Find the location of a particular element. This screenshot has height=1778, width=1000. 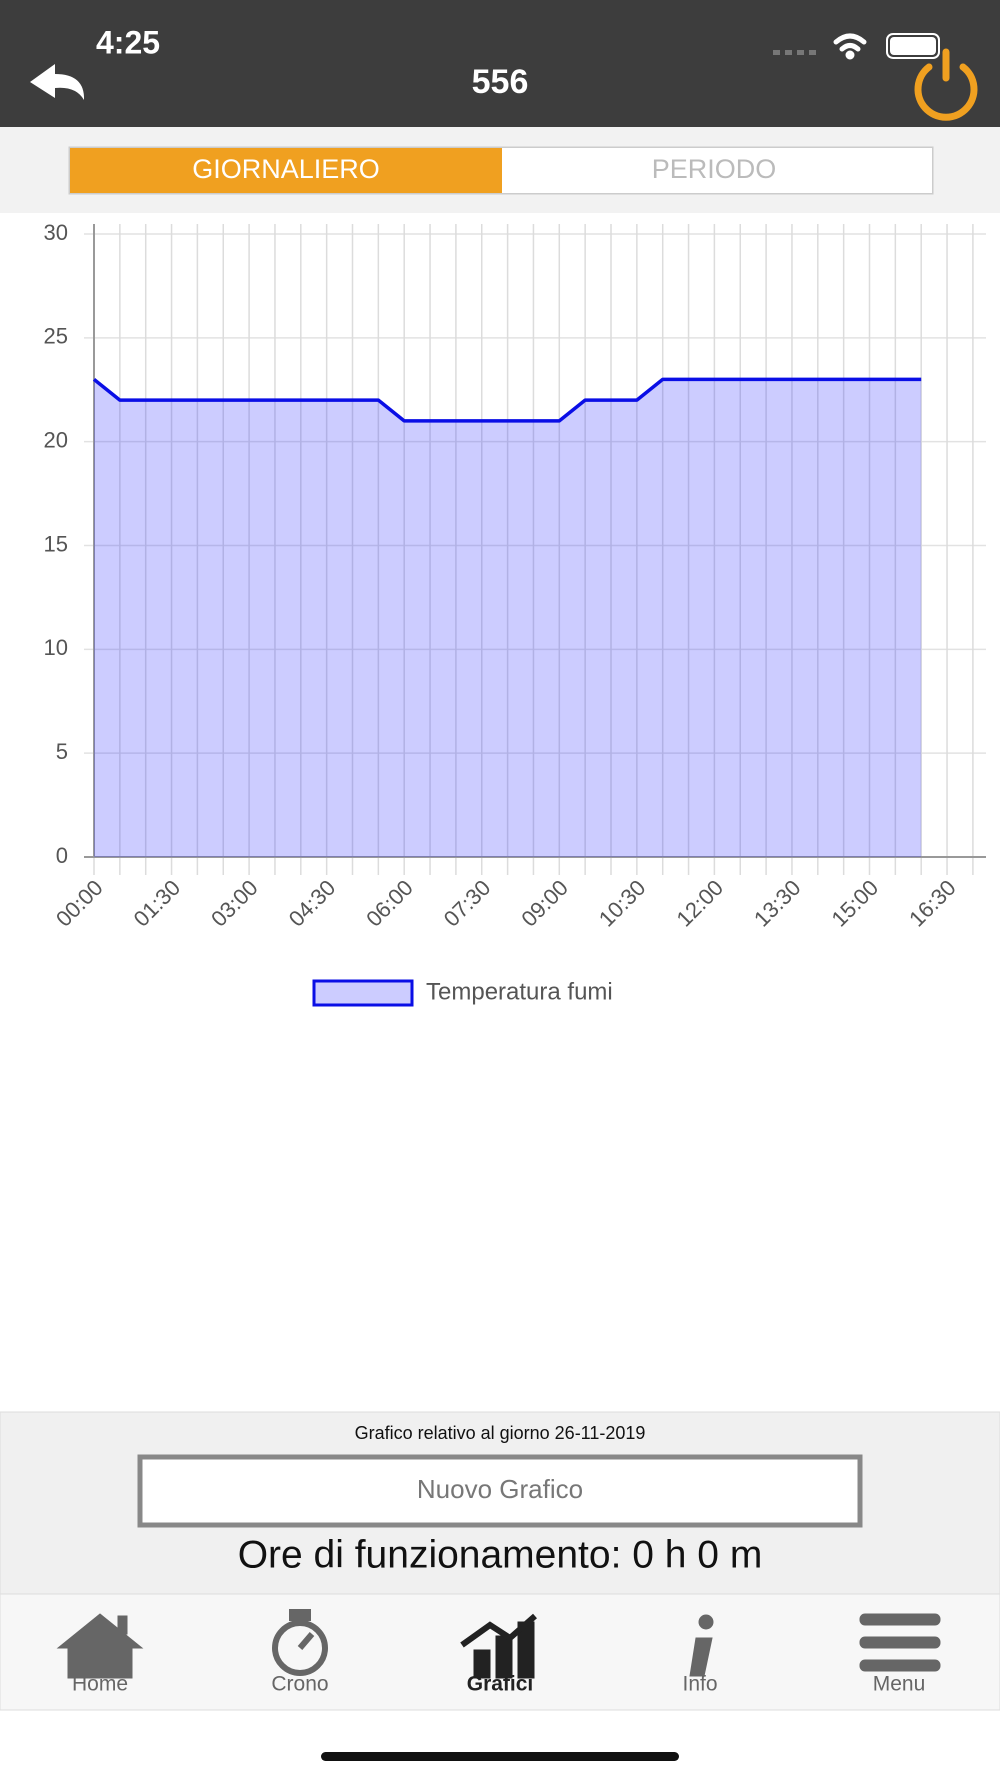

battery-level is located at coordinates (913, 46).